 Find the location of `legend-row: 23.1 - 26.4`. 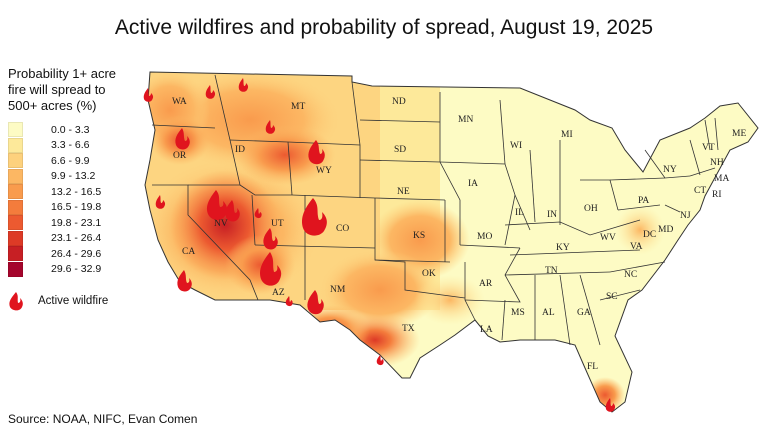

legend-row: 23.1 - 26.4 is located at coordinates (78, 238).